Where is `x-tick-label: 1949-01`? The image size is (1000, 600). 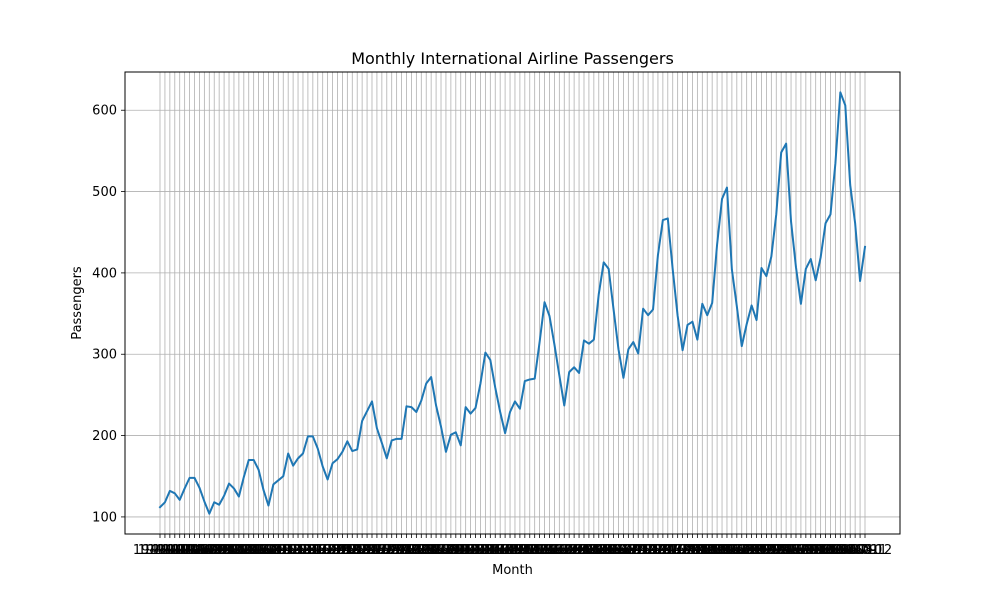
x-tick-label: 1949-01 is located at coordinates (160, 550).